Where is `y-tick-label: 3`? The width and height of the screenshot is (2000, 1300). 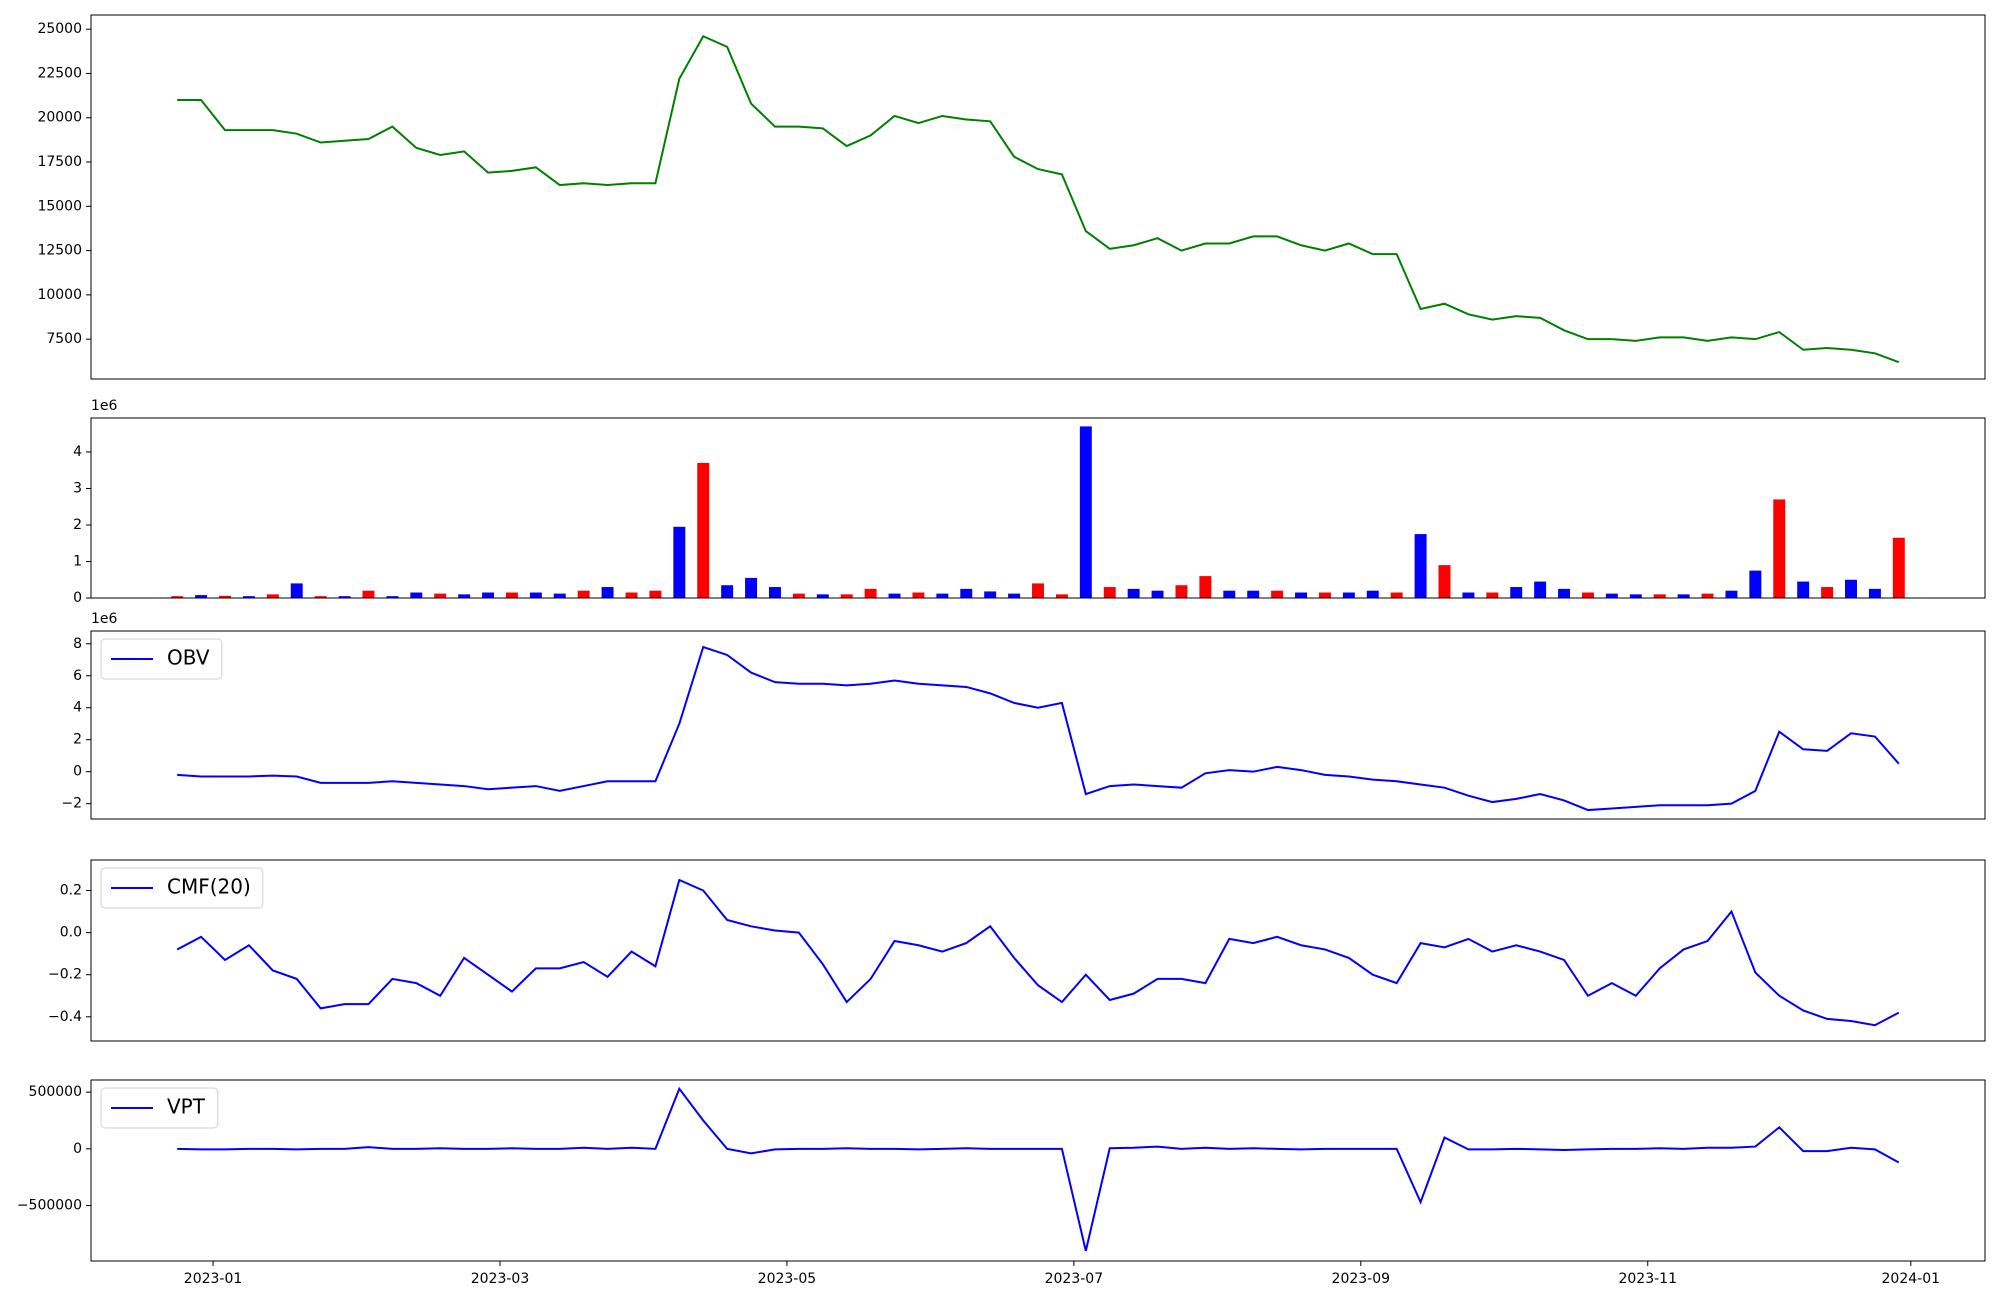 y-tick-label: 3 is located at coordinates (77, 488).